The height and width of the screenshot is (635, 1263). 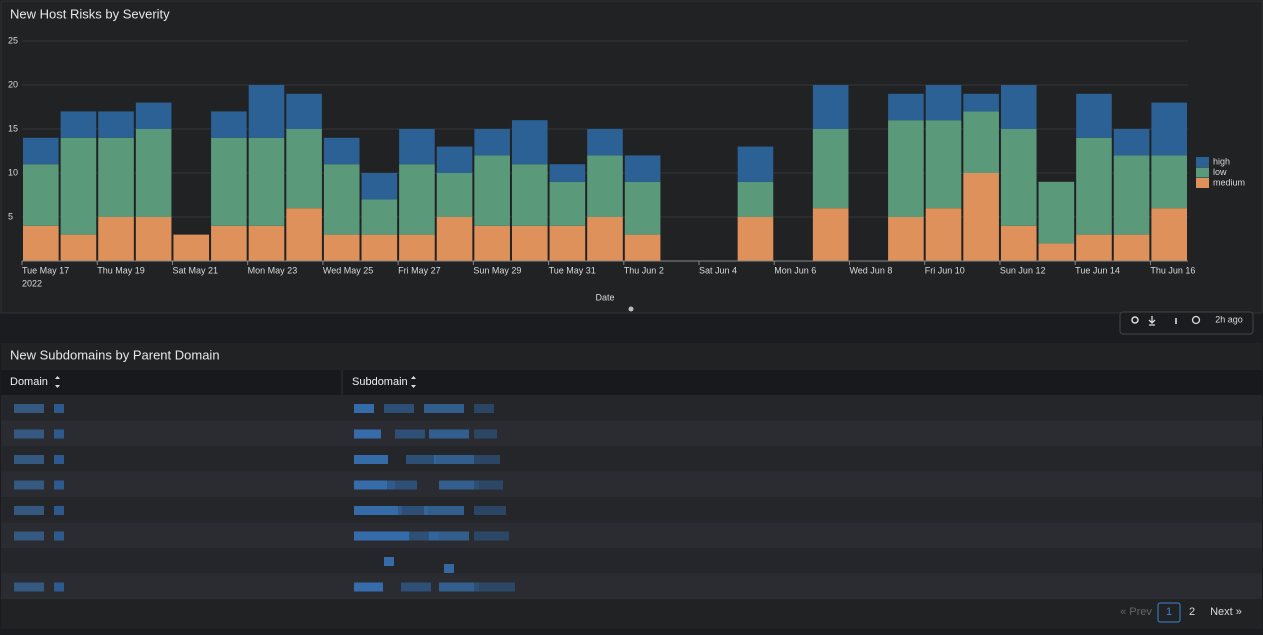 I want to click on x-tick-label: Fri May 27, so click(x=419, y=270).